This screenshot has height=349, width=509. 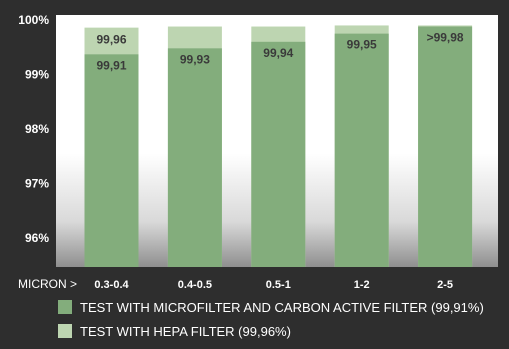 I want to click on bar-microfilter-0.4-0.5, so click(x=194, y=158).